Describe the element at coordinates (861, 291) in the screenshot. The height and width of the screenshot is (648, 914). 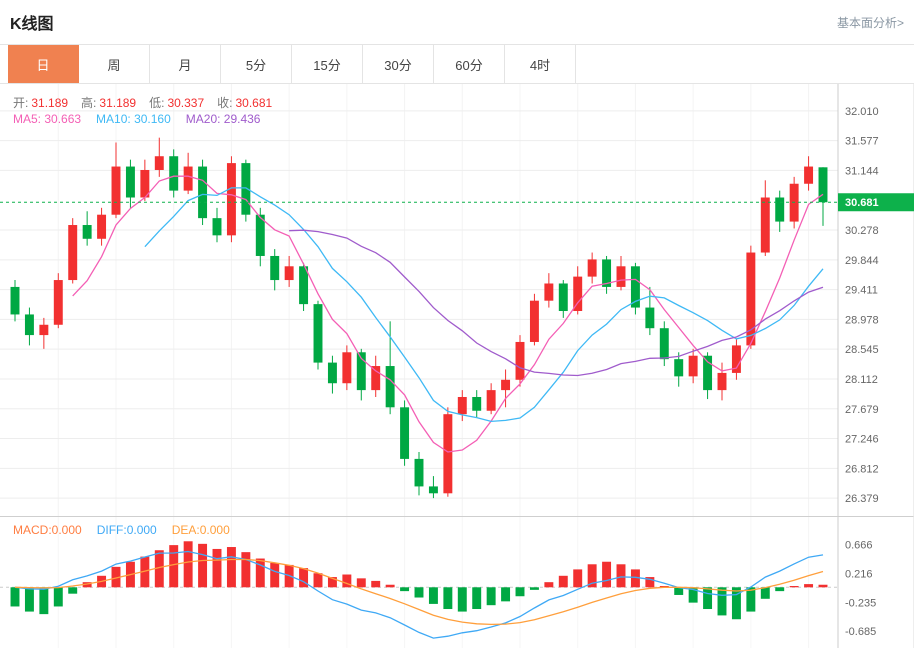
I see `svg-text: 29.411` at that location.